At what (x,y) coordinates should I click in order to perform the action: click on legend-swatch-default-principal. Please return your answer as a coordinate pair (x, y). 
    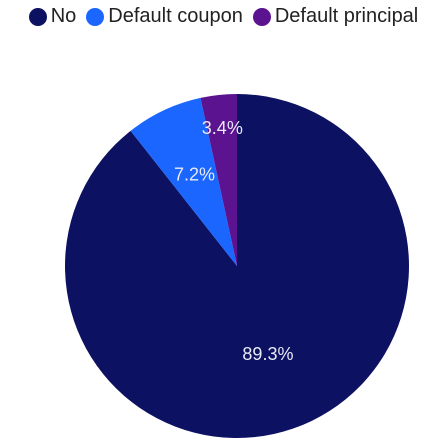
    Looking at the image, I should click on (261, 16).